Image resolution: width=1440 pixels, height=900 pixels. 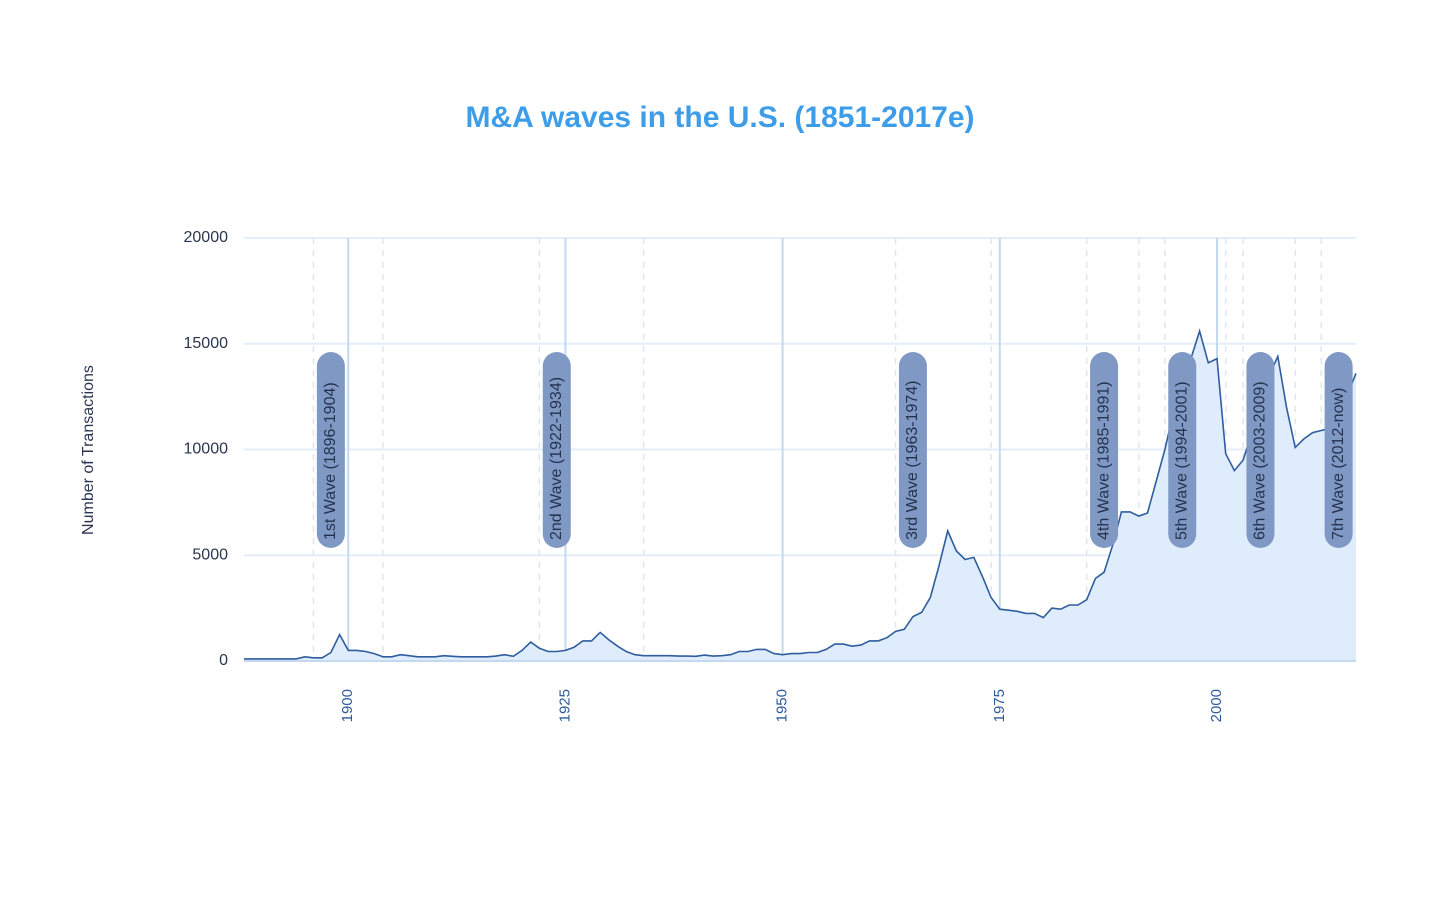 I want to click on wave-label: 5th Wave (1994-2001), so click(x=1181, y=460).